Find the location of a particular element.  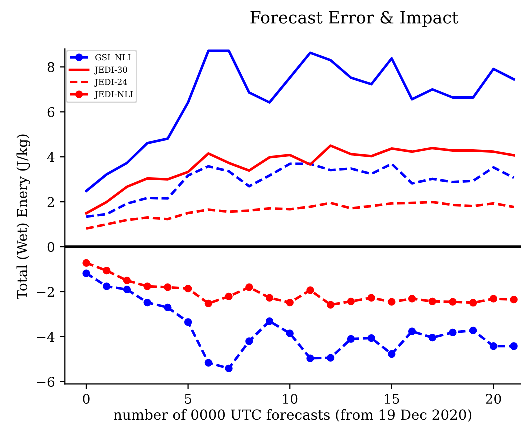

chart-title: Forecast Error & Impact is located at coordinates (354, 19).